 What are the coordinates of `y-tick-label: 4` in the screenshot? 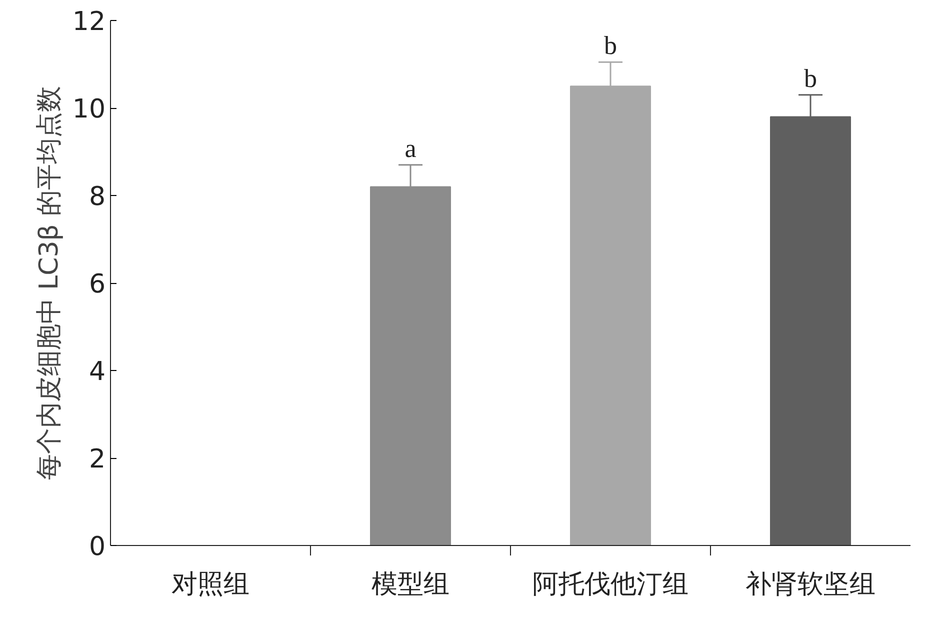 It's located at (97, 372).